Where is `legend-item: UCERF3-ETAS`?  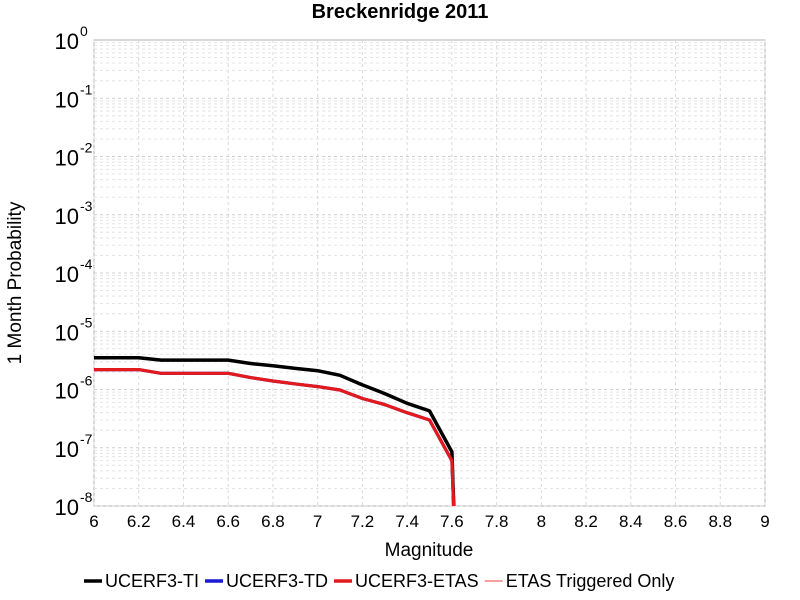 legend-item: UCERF3-ETAS is located at coordinates (406, 581).